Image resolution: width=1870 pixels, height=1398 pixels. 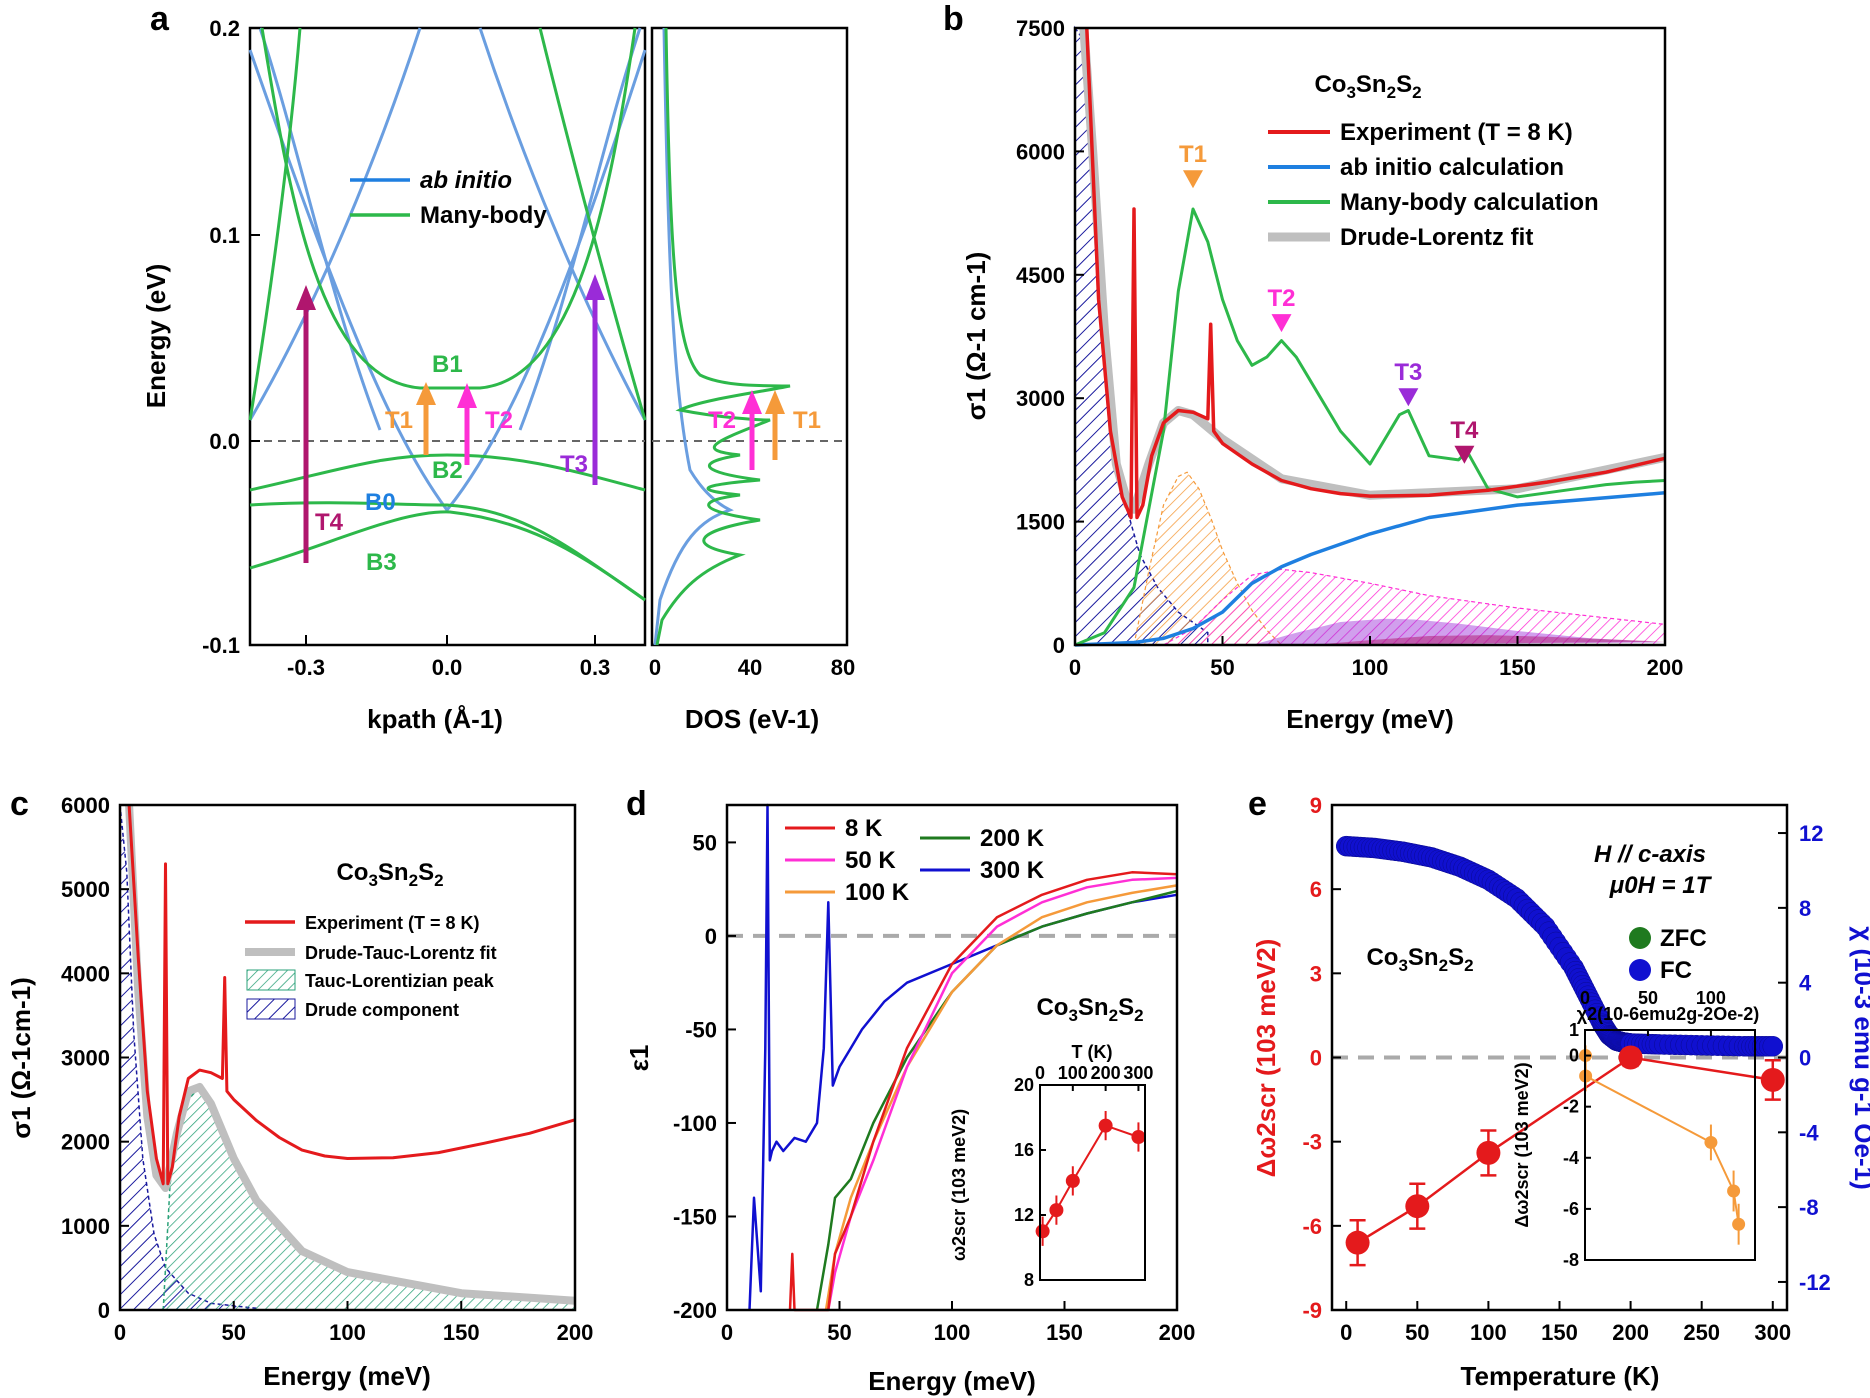 I want to click on c-experiment-line, so click(x=351, y=995).